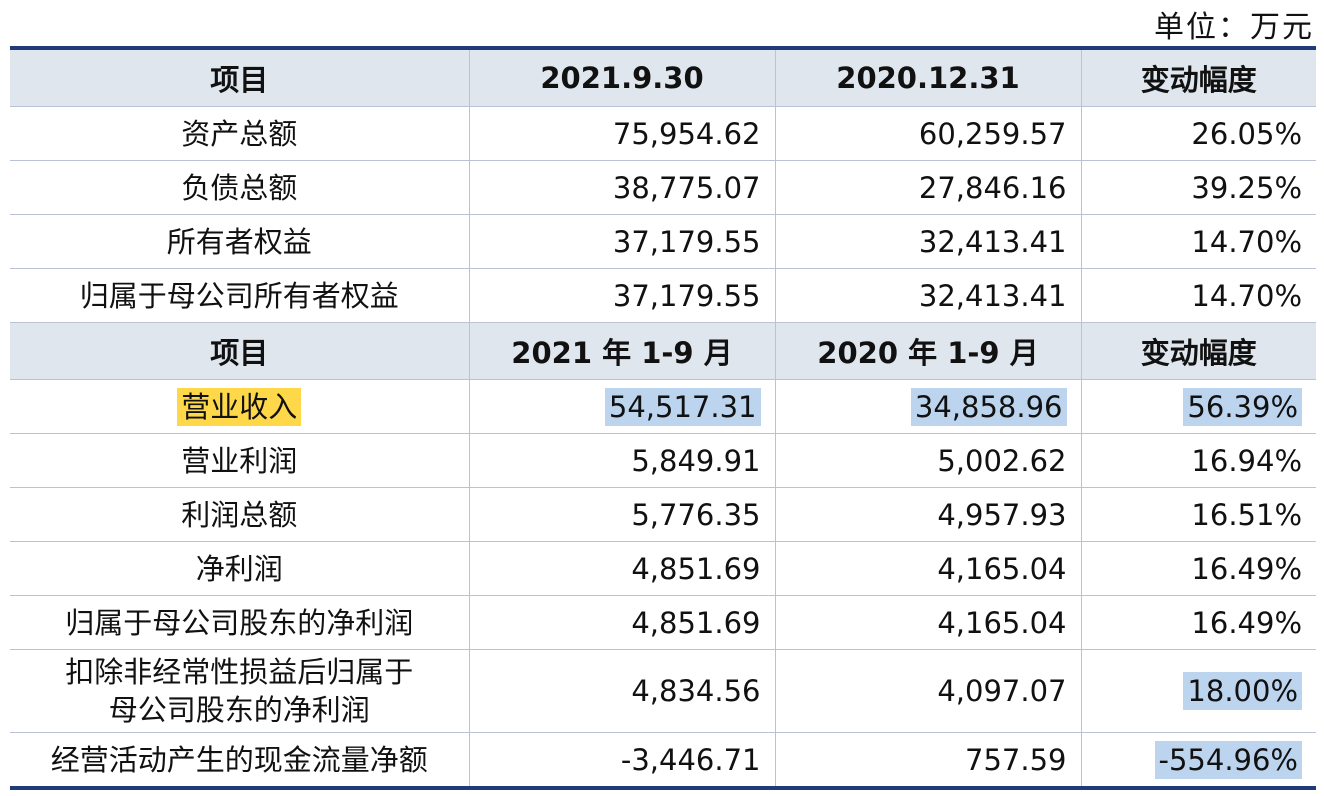 This screenshot has width=1324, height=796. I want to click on cell-change: 16.94%, so click(1198, 460).